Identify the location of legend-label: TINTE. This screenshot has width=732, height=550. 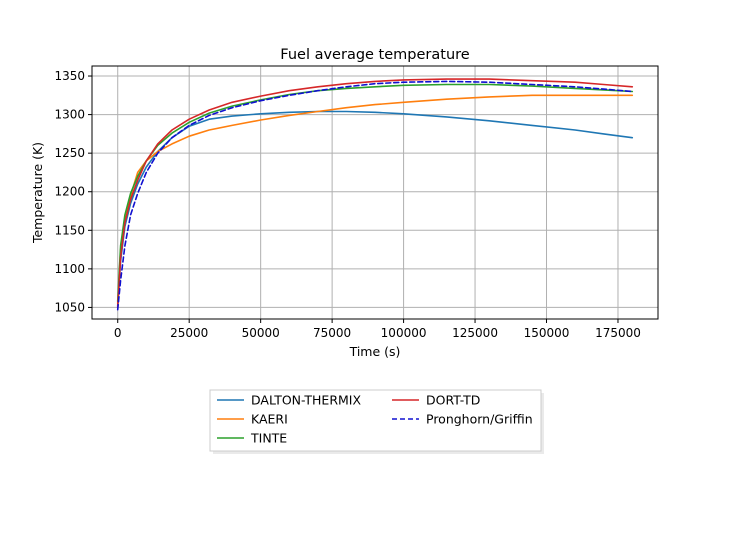
(268, 438).